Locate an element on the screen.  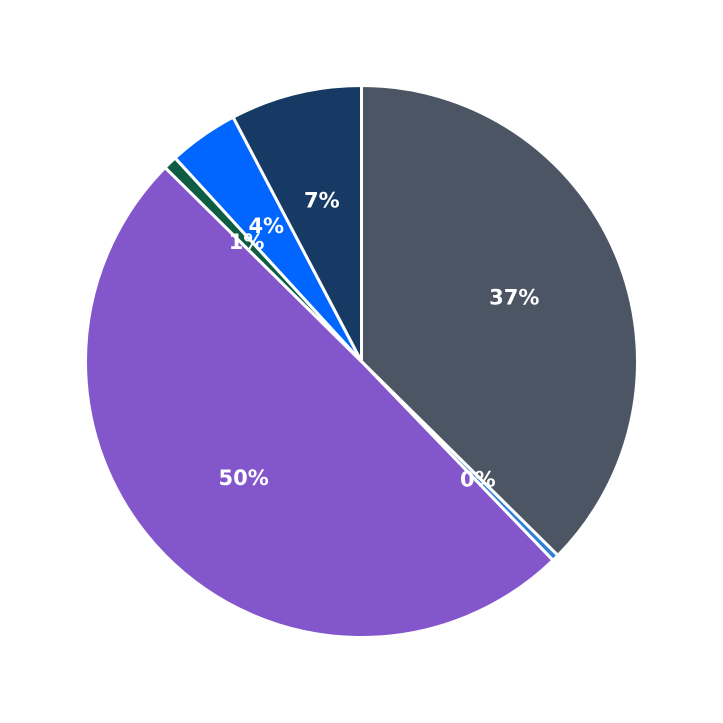
pie-slice-label-1: 0% is located at coordinates (478, 479).